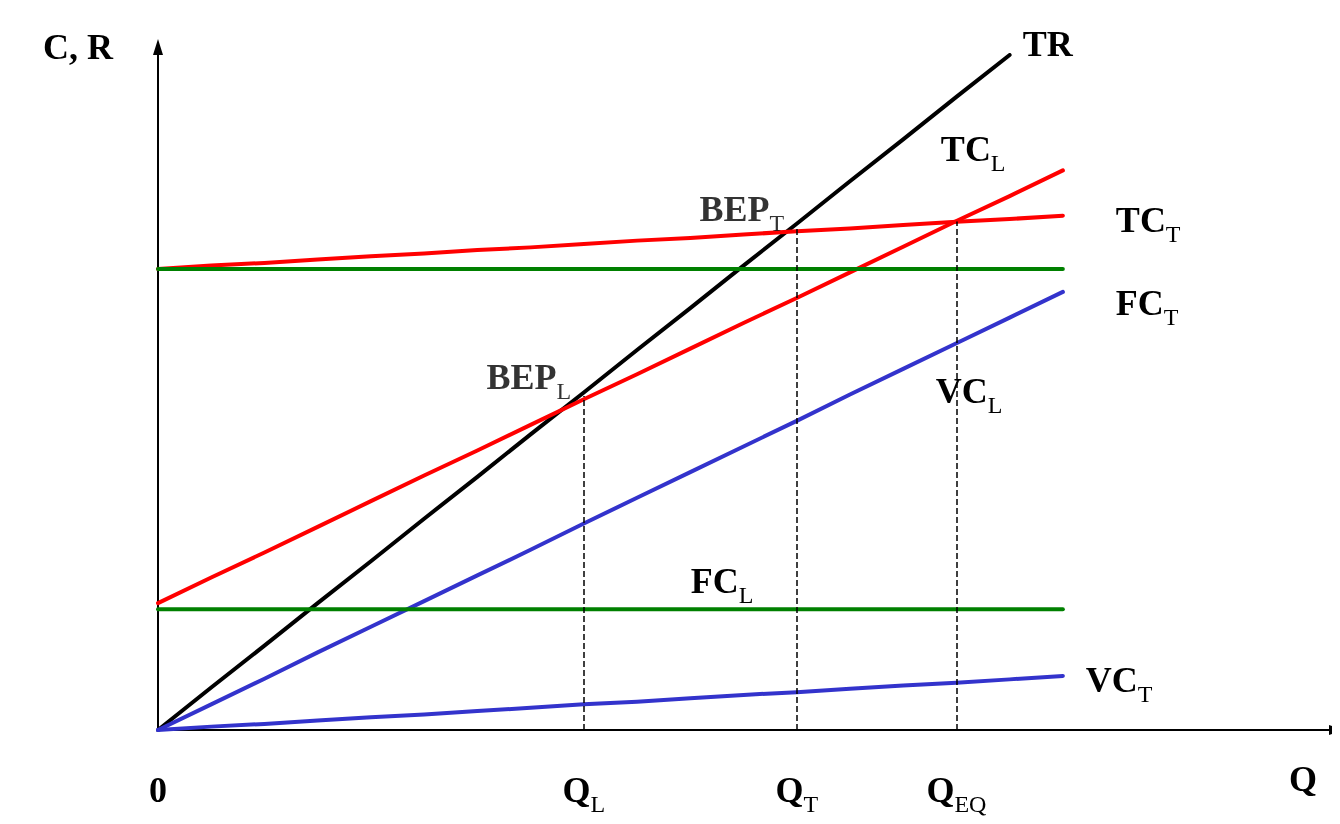 This screenshot has height=824, width=1340. I want to click on y-axis-title: C, R, so click(78, 47).